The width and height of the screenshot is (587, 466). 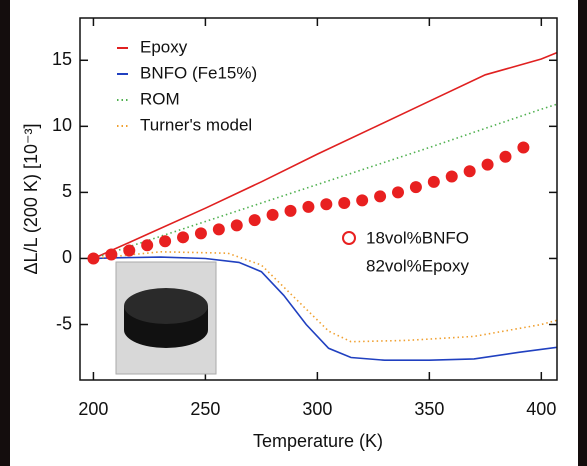 I want to click on y-axis-label: ΔL/L (200 K) [10⁻³], so click(x=31, y=199).